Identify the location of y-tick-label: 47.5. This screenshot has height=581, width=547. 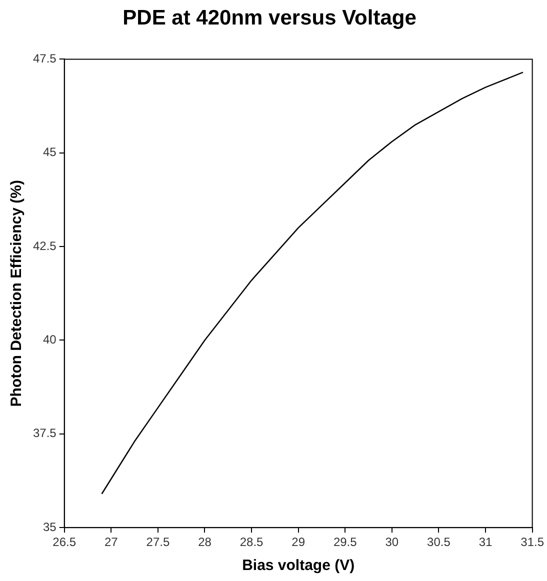
(44, 59).